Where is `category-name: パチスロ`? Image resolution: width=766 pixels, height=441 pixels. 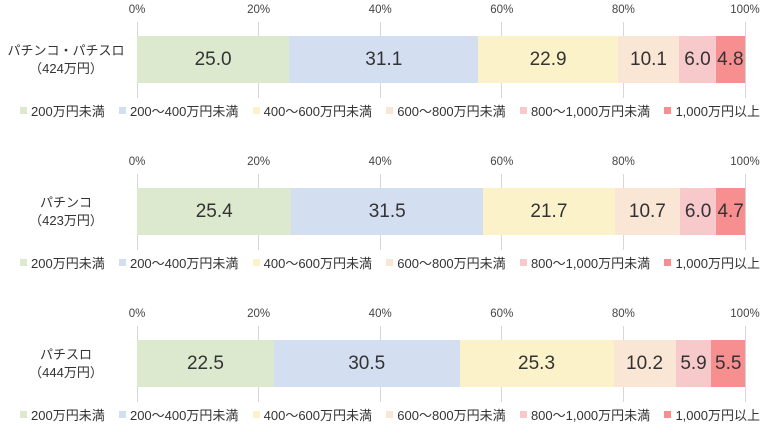 category-name: パチスロ is located at coordinates (65, 354).